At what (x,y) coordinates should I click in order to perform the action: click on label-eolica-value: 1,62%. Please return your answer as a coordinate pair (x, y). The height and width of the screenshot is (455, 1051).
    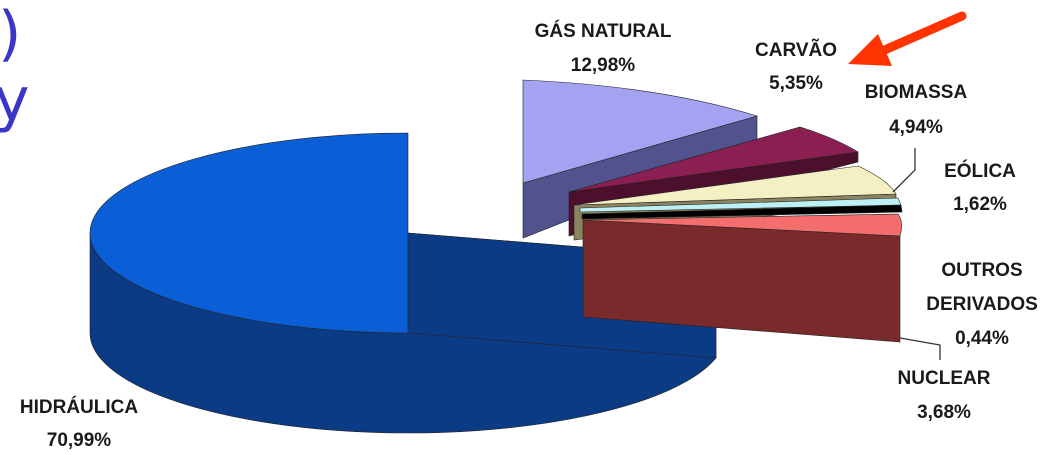
    Looking at the image, I should click on (980, 204).